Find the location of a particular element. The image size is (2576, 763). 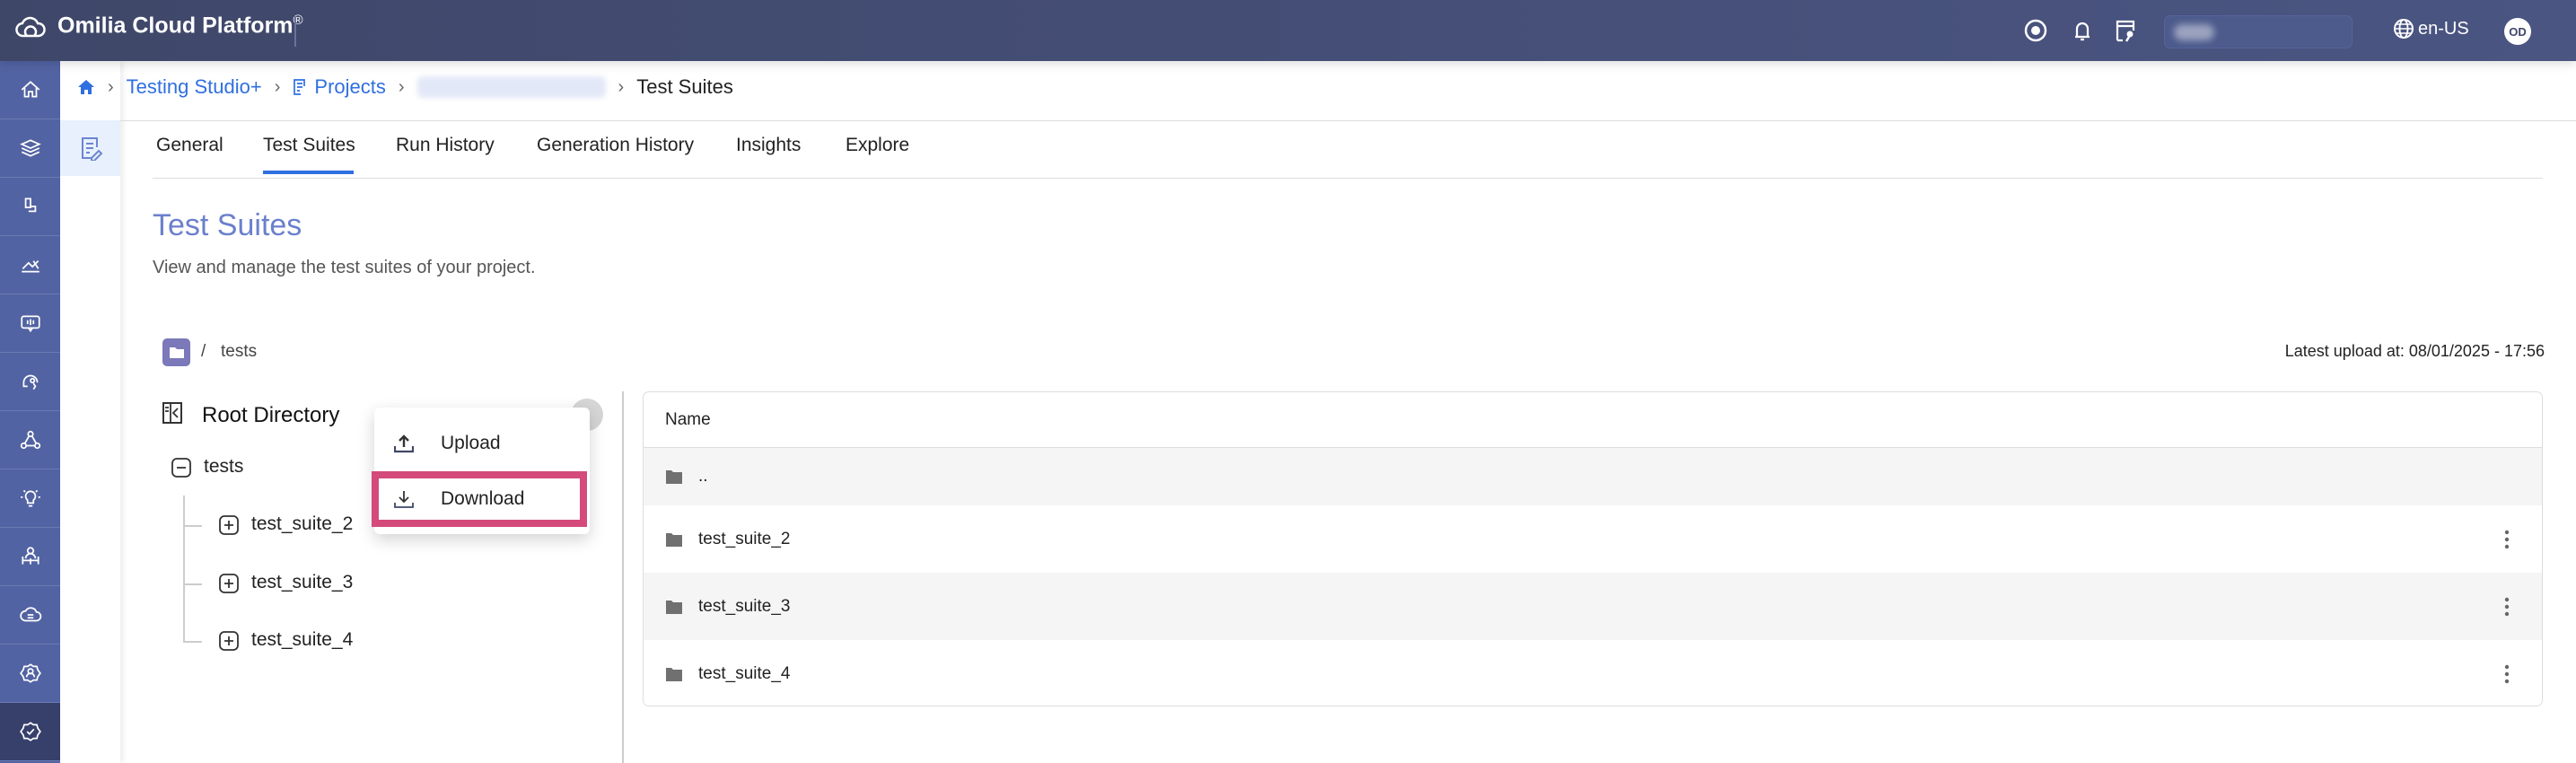

sidebar-item-layers is located at coordinates (30, 149).